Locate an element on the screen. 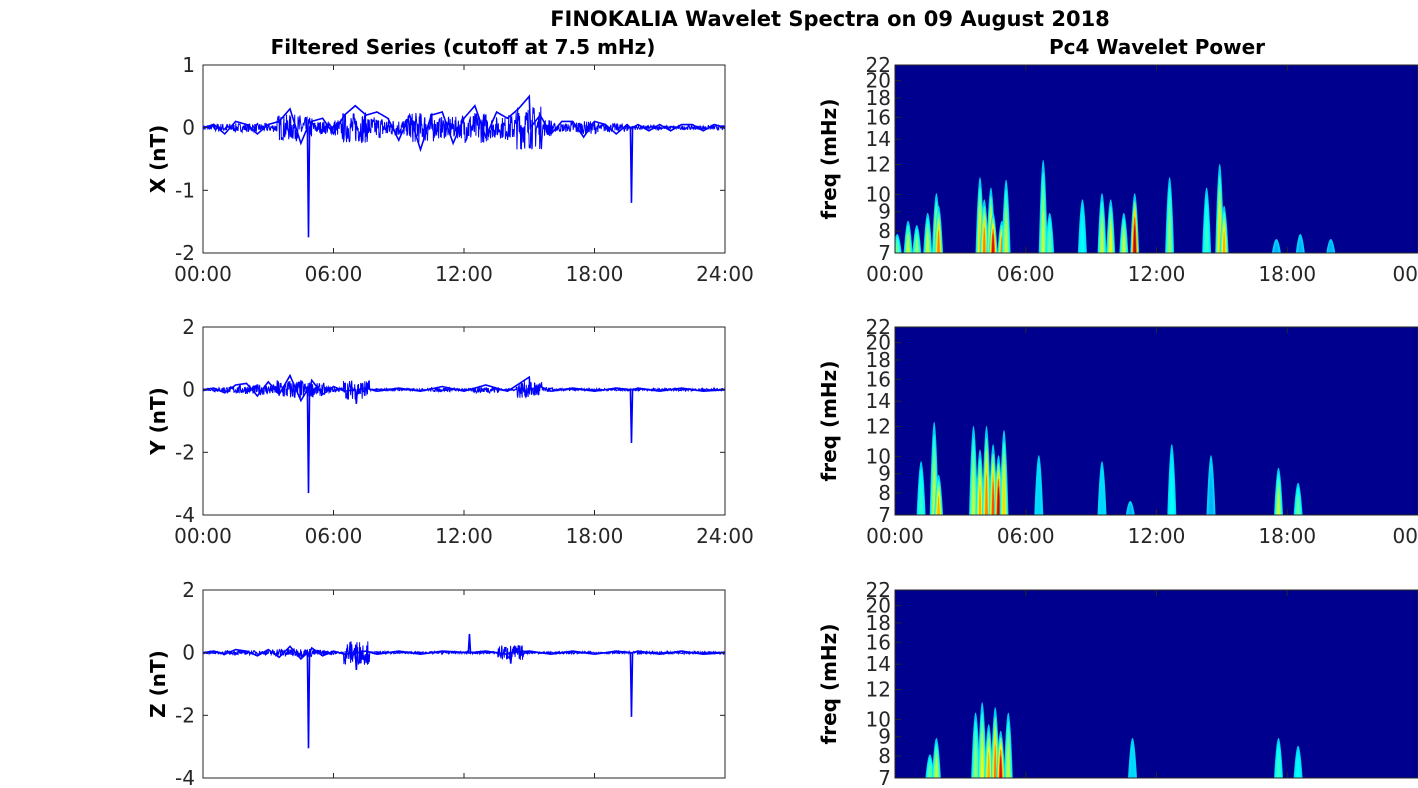  wavelet-y-ylabel: freq (mHz) is located at coordinates (829, 421).